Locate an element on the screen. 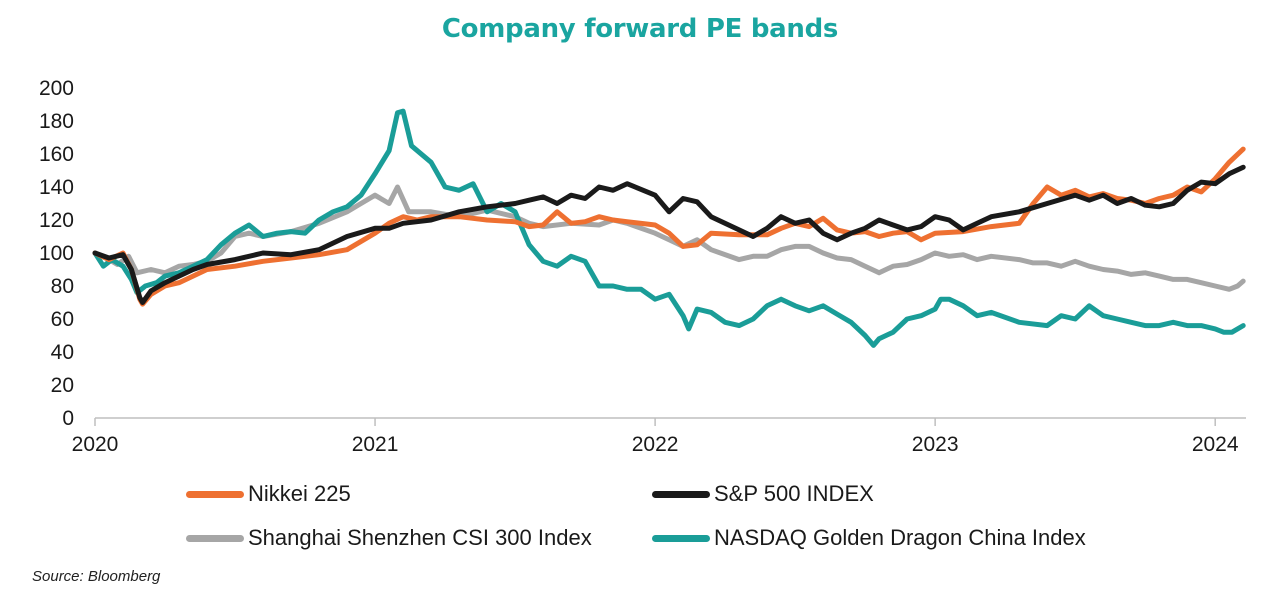 Image resolution: width=1280 pixels, height=602 pixels. y-tick-label: 100 is located at coordinates (56, 253).